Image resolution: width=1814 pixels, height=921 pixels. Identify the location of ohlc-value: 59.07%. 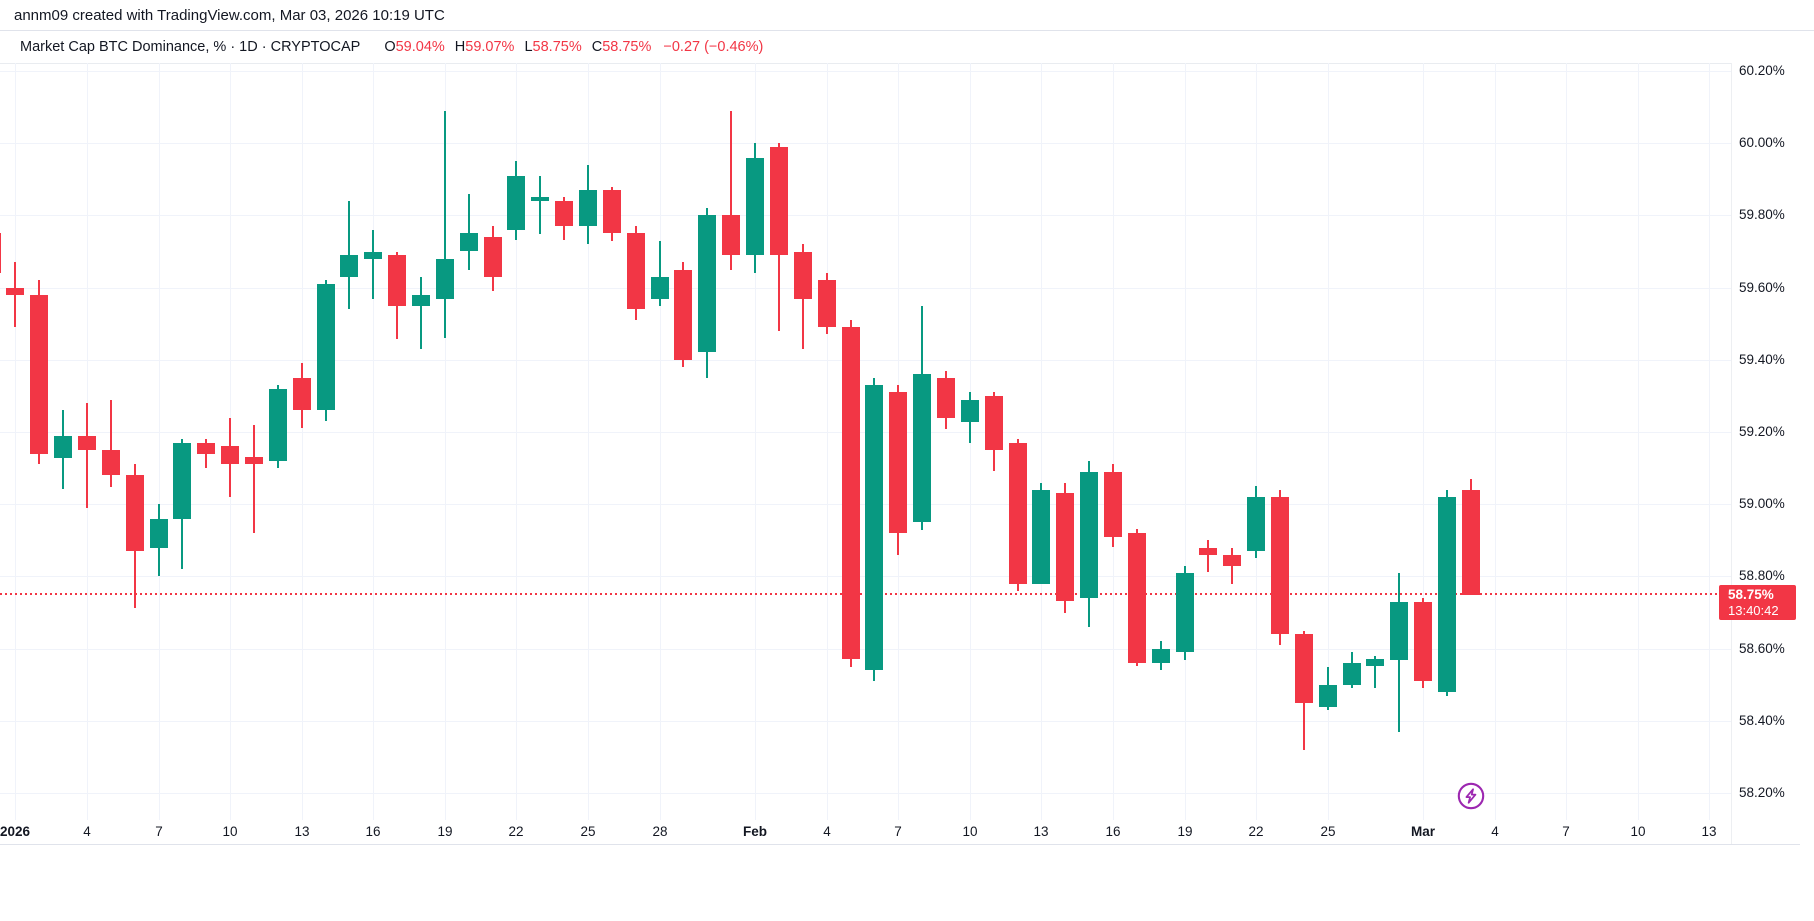
(490, 47).